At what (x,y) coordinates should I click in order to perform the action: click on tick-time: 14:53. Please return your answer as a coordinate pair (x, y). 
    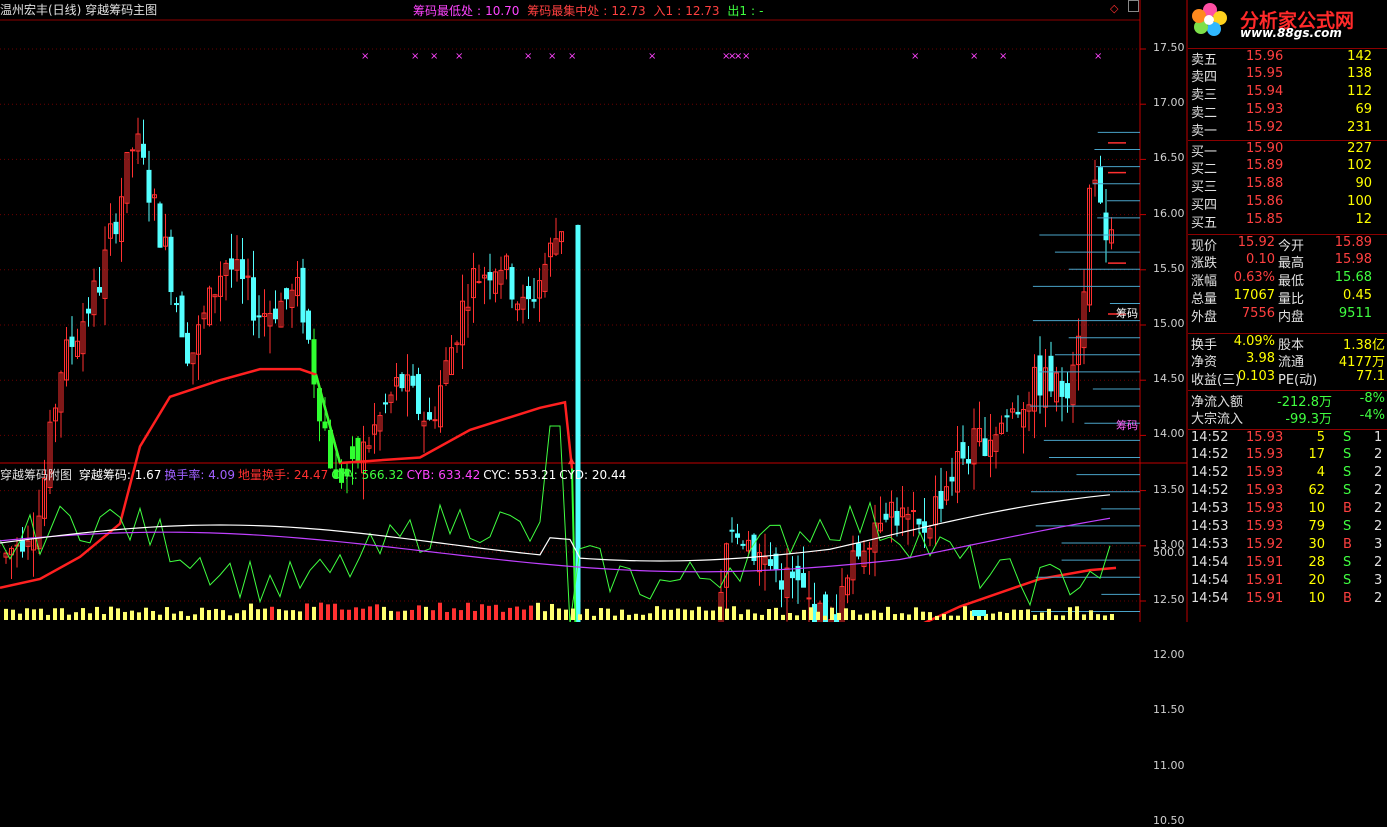
    Looking at the image, I should click on (1210, 544).